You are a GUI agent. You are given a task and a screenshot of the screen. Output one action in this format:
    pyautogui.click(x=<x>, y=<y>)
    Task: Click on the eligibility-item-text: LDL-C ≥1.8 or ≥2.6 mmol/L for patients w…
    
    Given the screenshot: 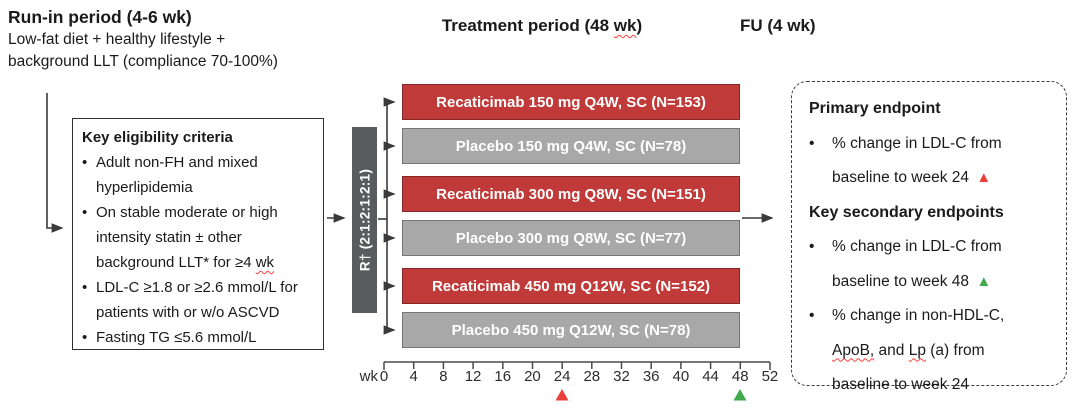 What is the action you would take?
    pyautogui.click(x=197, y=300)
    